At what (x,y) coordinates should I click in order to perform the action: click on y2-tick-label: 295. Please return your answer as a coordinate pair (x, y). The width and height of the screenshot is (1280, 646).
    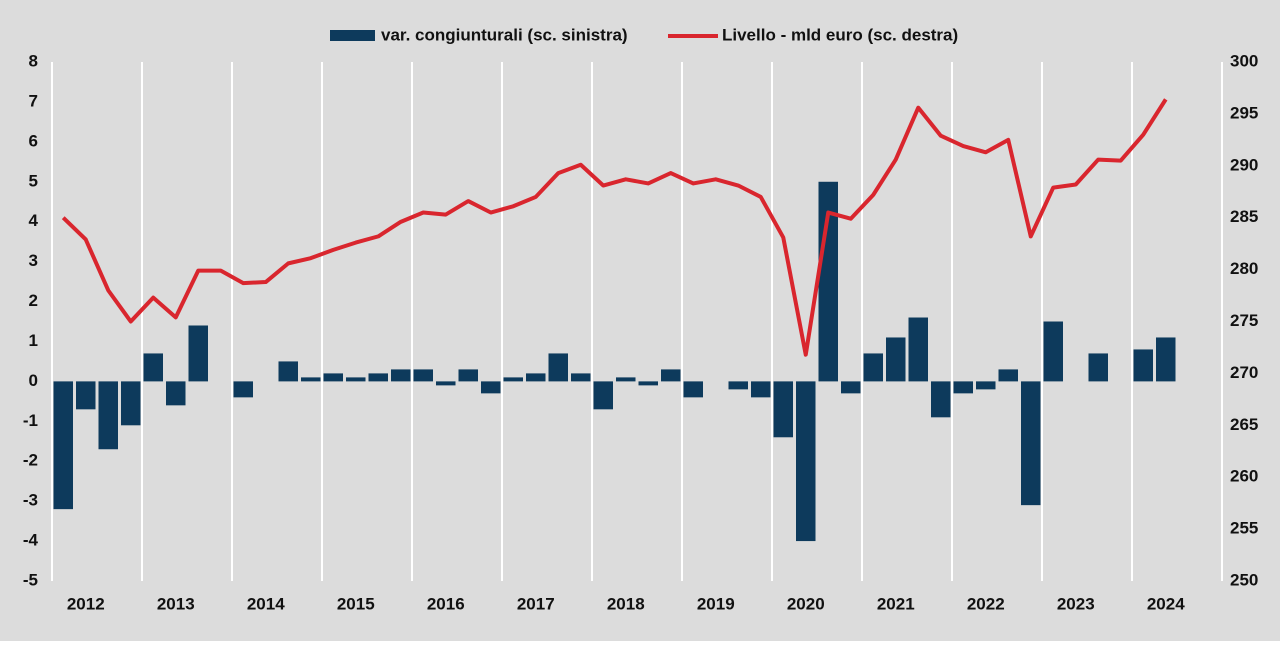
    Looking at the image, I should click on (1244, 112).